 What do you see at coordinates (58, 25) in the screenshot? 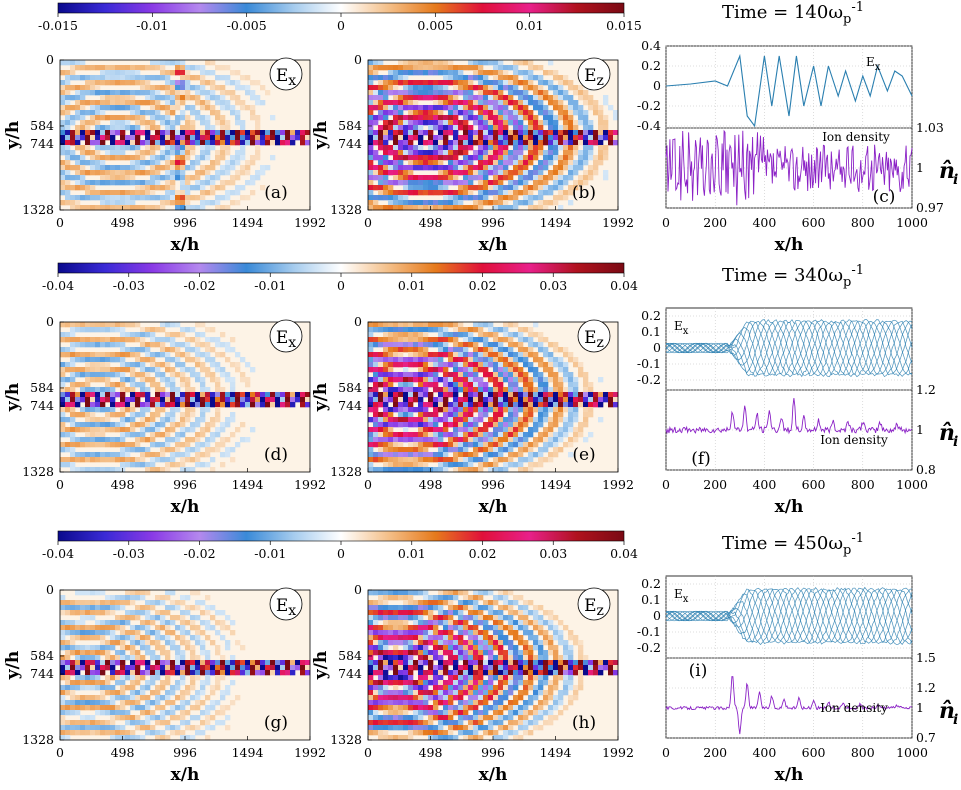
I see `colorbar-tick-label: -0.015` at bounding box center [58, 25].